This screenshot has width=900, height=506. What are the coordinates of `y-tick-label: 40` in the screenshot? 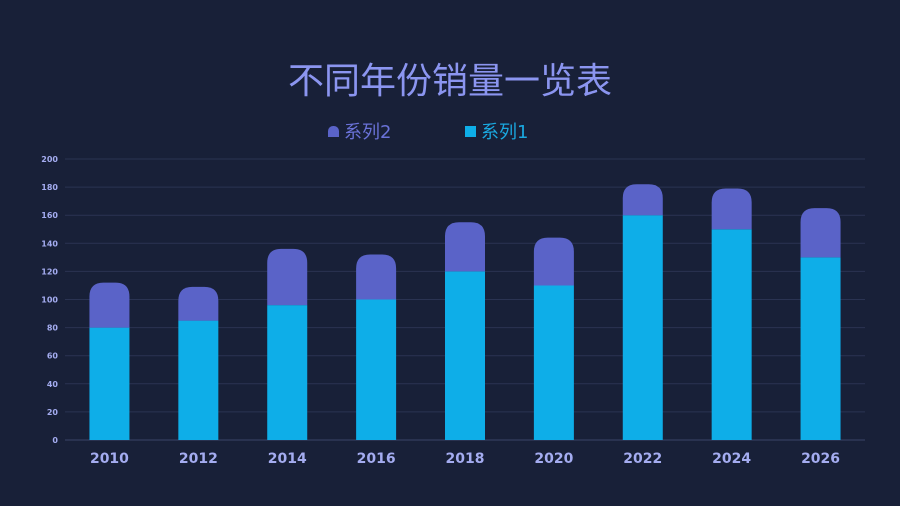 It's located at (53, 384).